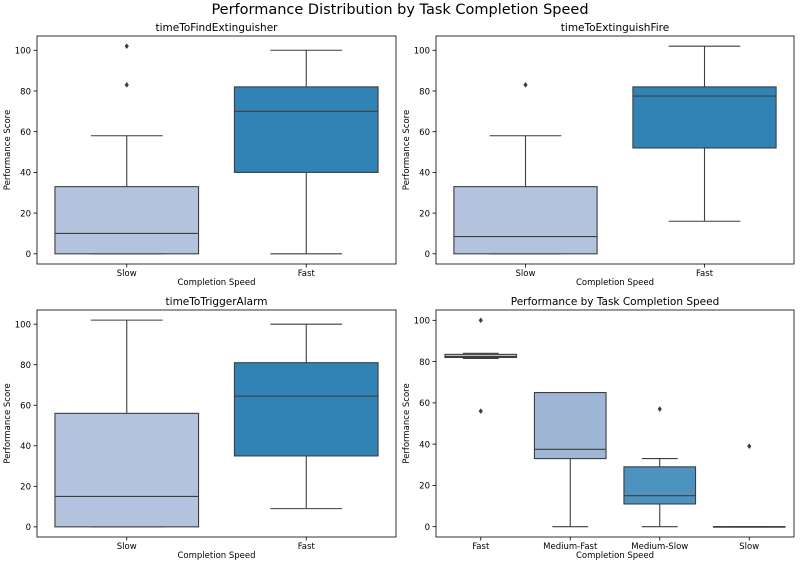 The height and width of the screenshot is (565, 800). Describe the element at coordinates (217, 28) in the screenshot. I see `subplot-title: timeToFindExtinguisher` at that location.